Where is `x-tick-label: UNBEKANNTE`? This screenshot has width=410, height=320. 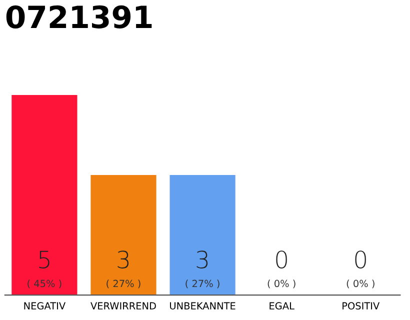
x-tick-label: UNBEKANNTE is located at coordinates (203, 306).